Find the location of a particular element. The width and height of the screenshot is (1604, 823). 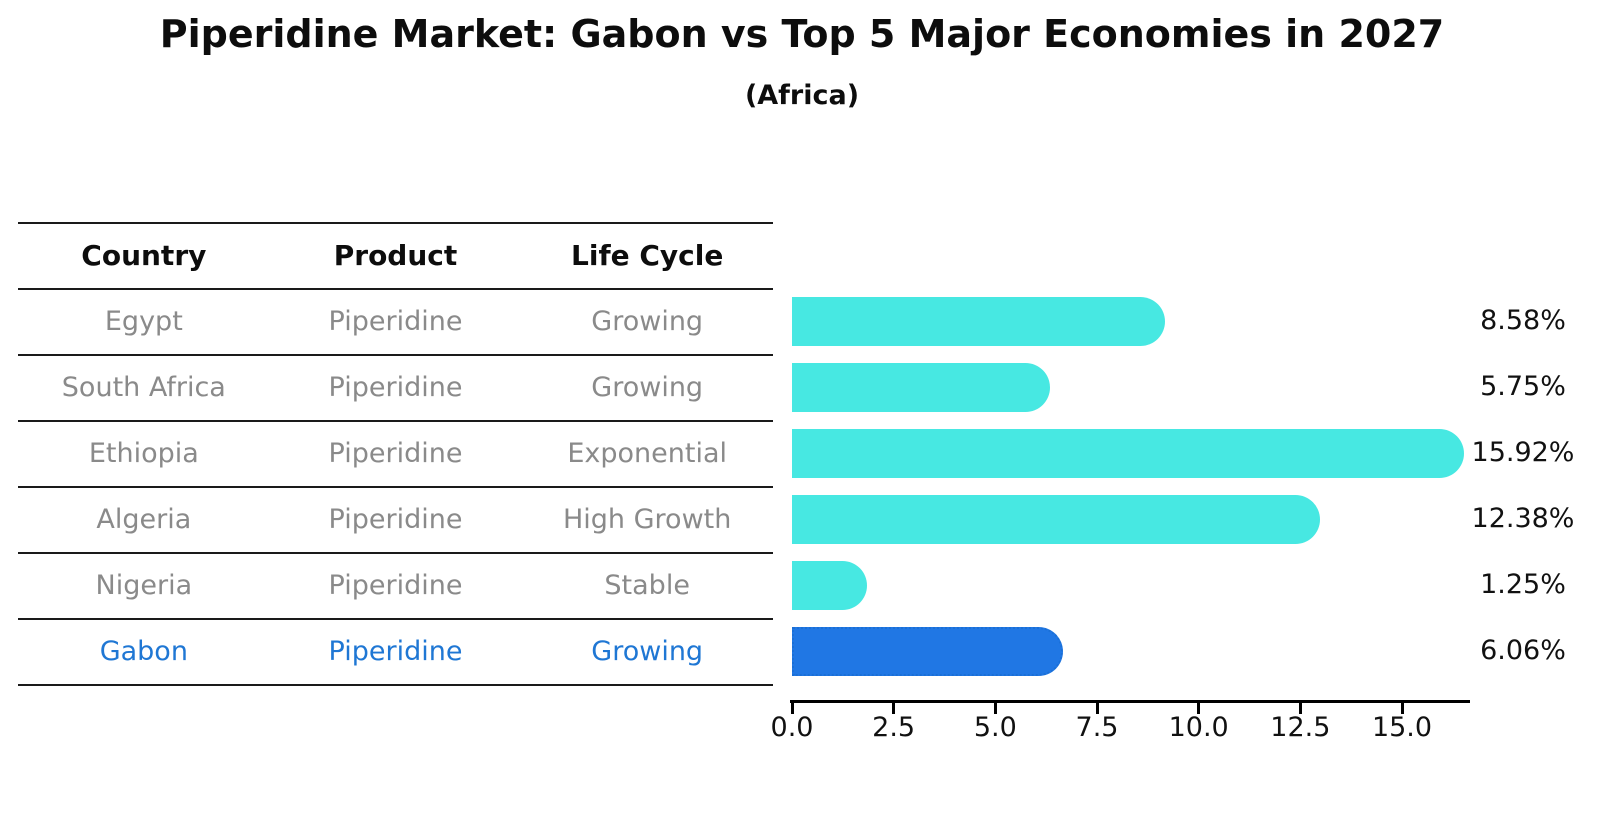

bar-ethiopia is located at coordinates (1128, 453).